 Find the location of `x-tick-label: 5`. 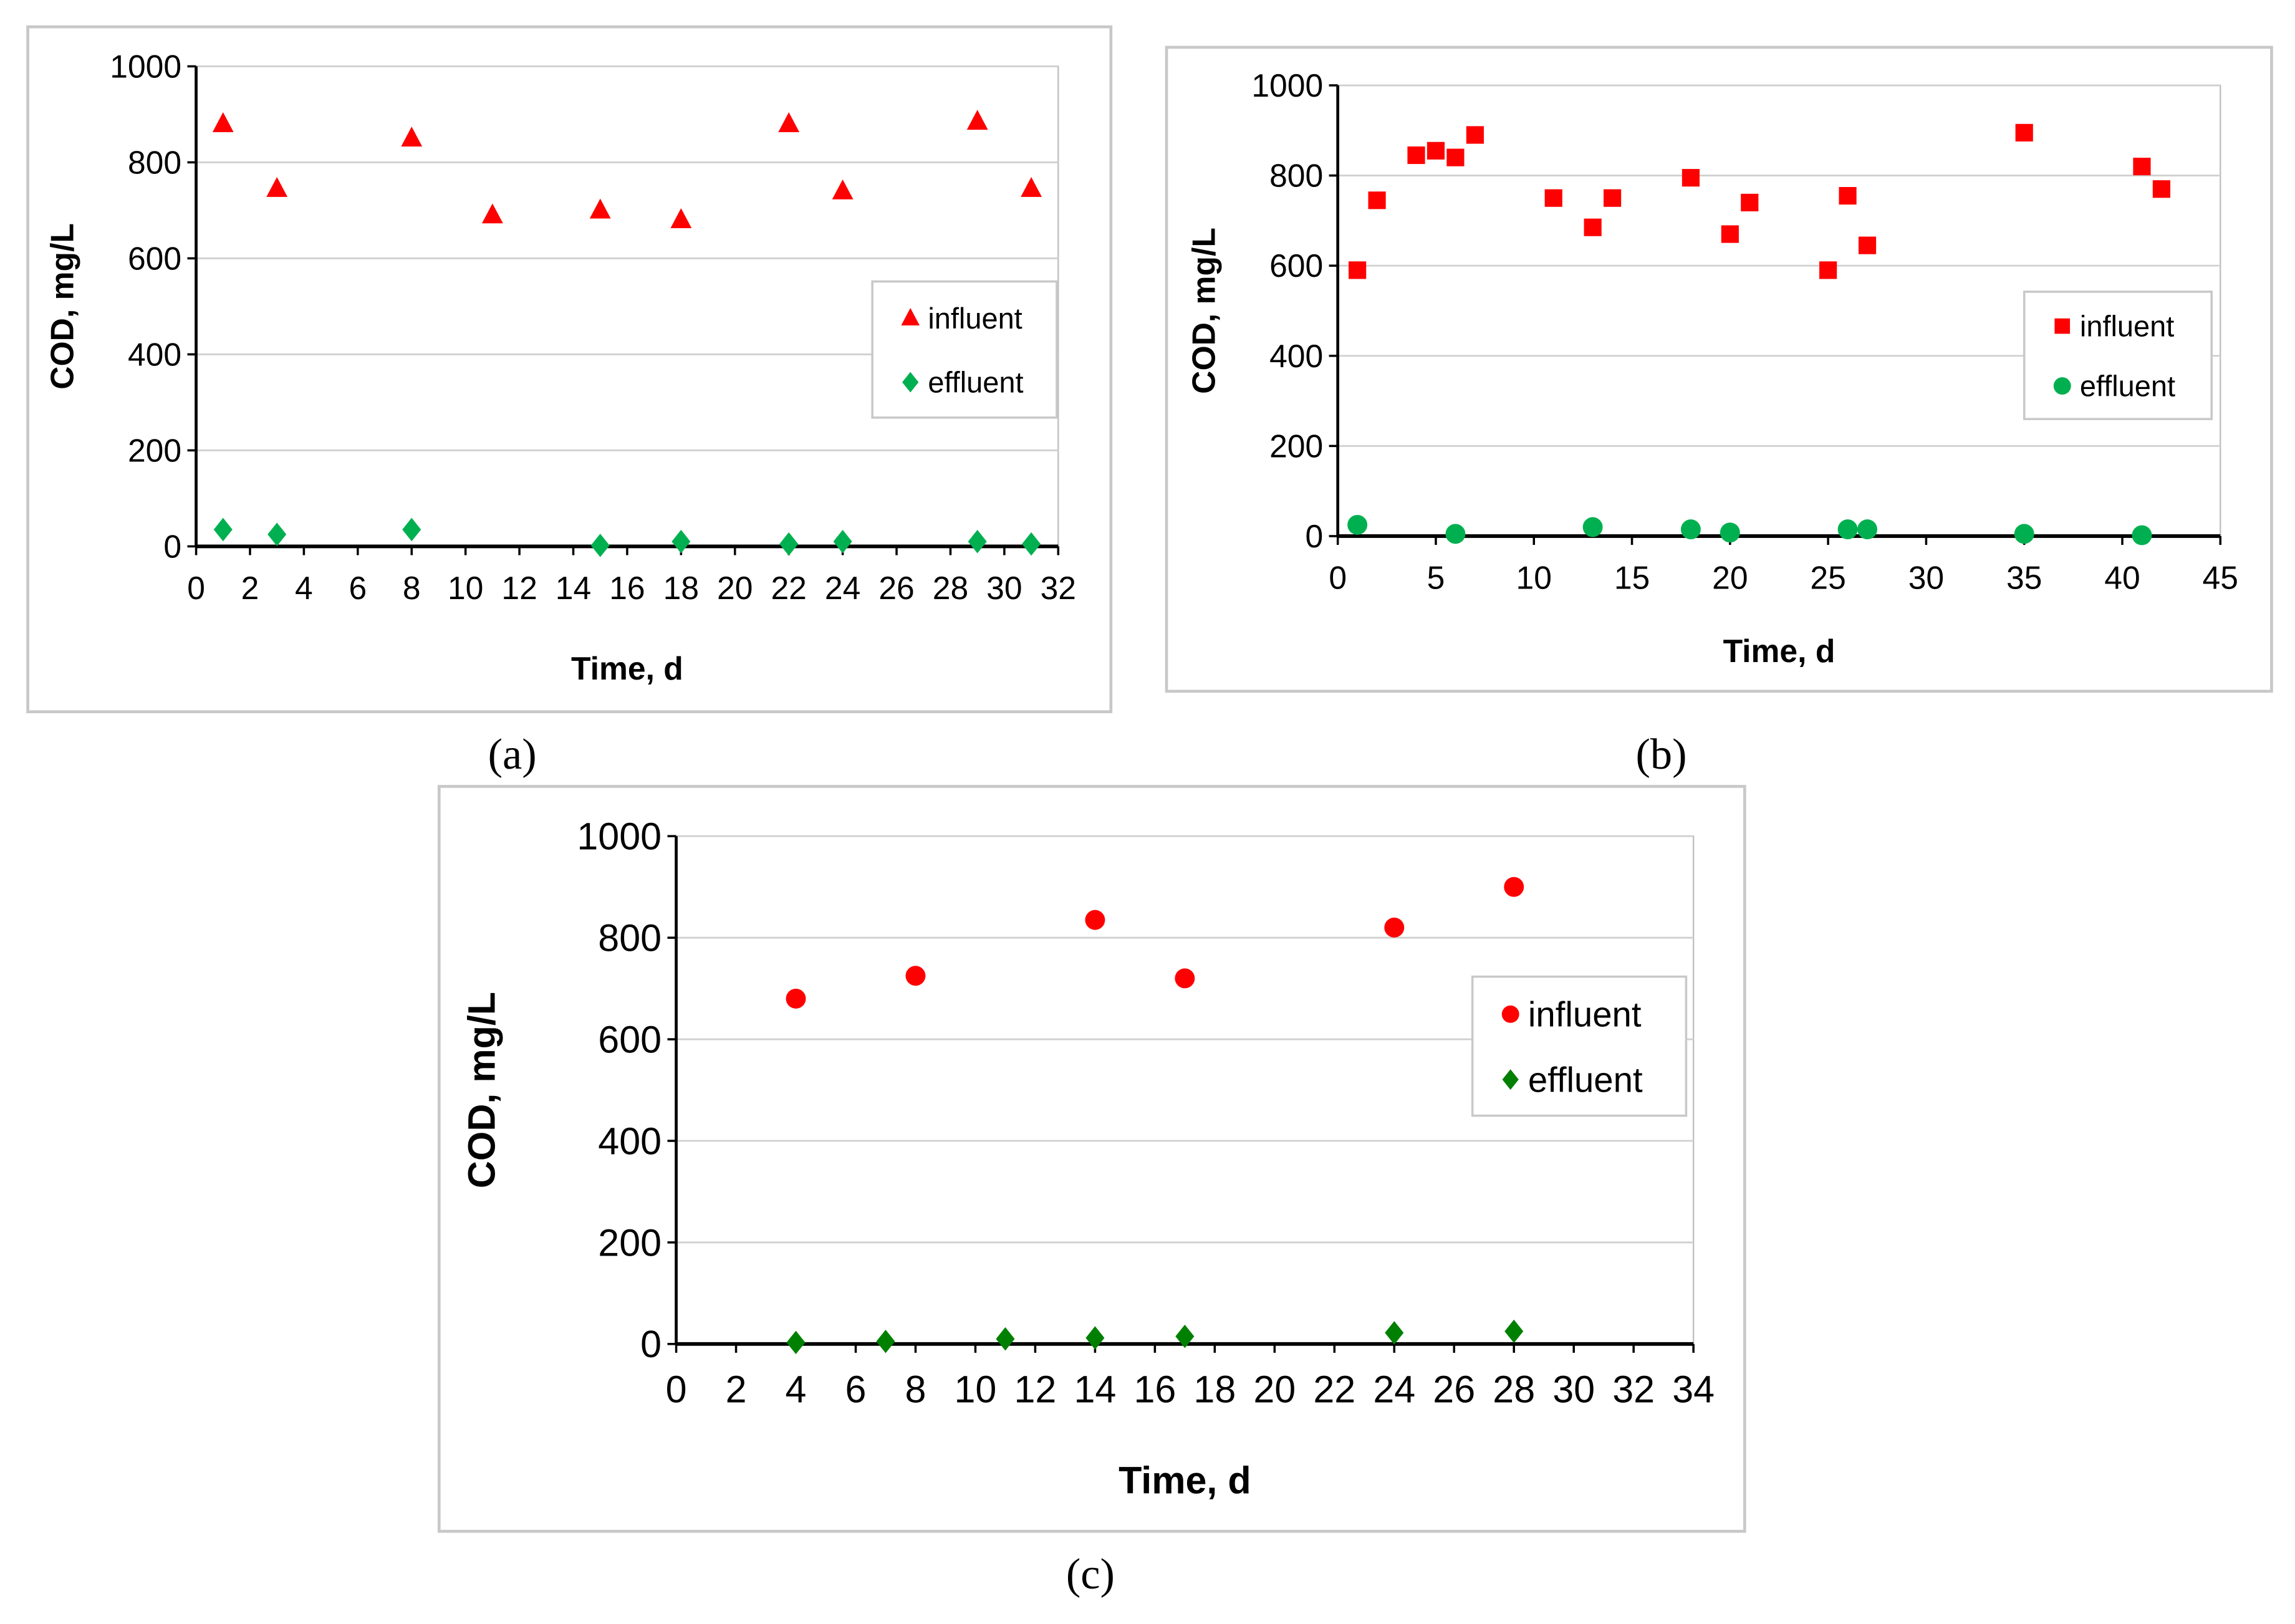

x-tick-label: 5 is located at coordinates (1436, 577).